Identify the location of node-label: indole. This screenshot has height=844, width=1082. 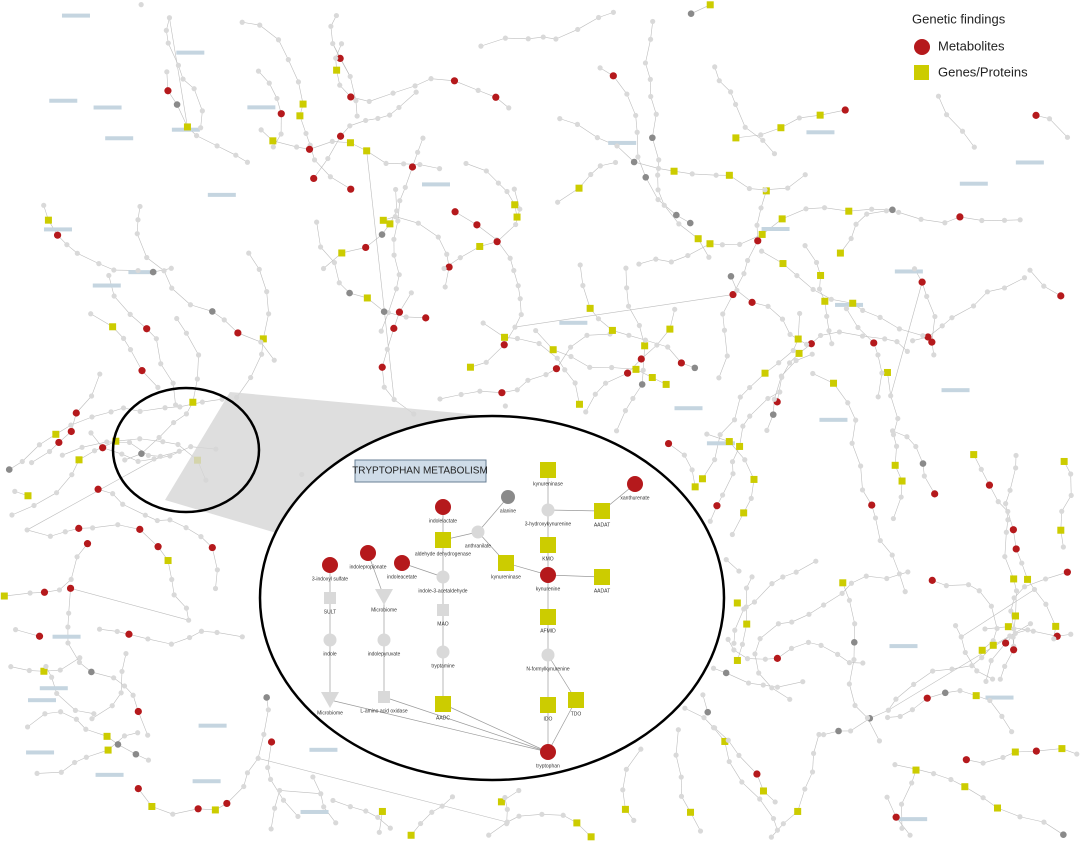
(330, 654).